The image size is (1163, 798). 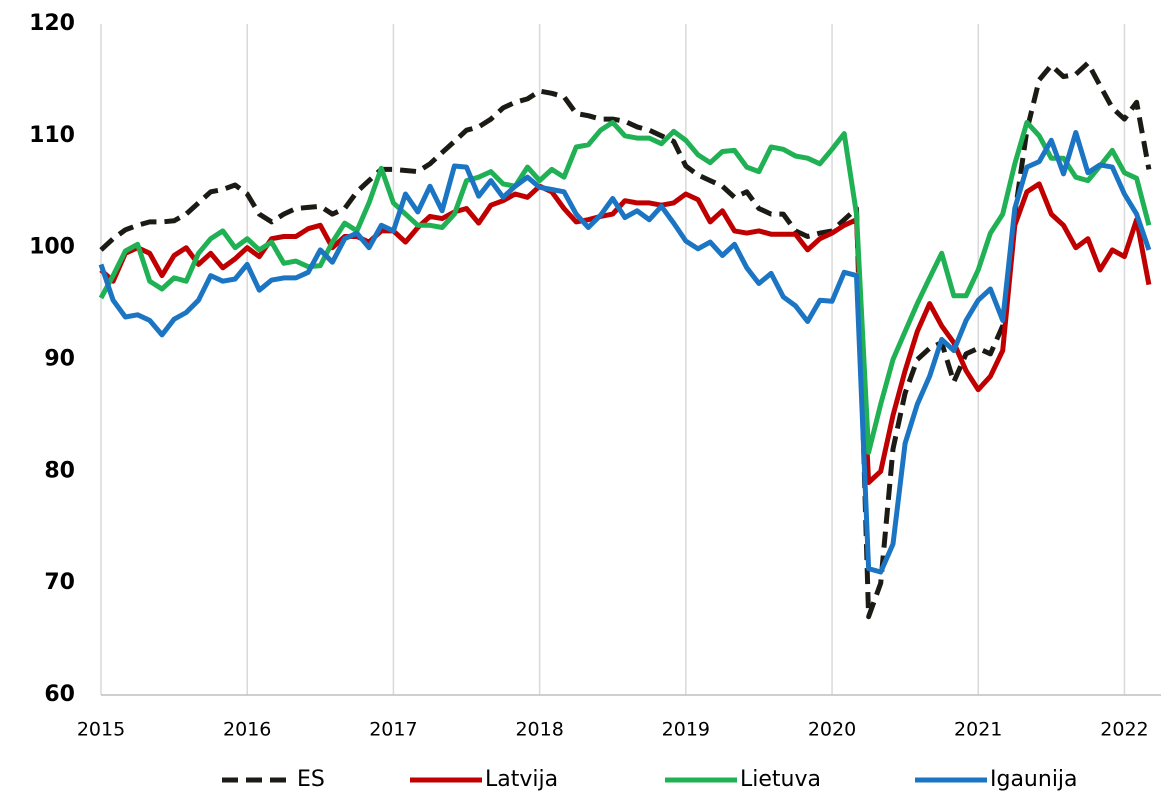 What do you see at coordinates (101, 730) in the screenshot?
I see `x-tick-label: 2015` at bounding box center [101, 730].